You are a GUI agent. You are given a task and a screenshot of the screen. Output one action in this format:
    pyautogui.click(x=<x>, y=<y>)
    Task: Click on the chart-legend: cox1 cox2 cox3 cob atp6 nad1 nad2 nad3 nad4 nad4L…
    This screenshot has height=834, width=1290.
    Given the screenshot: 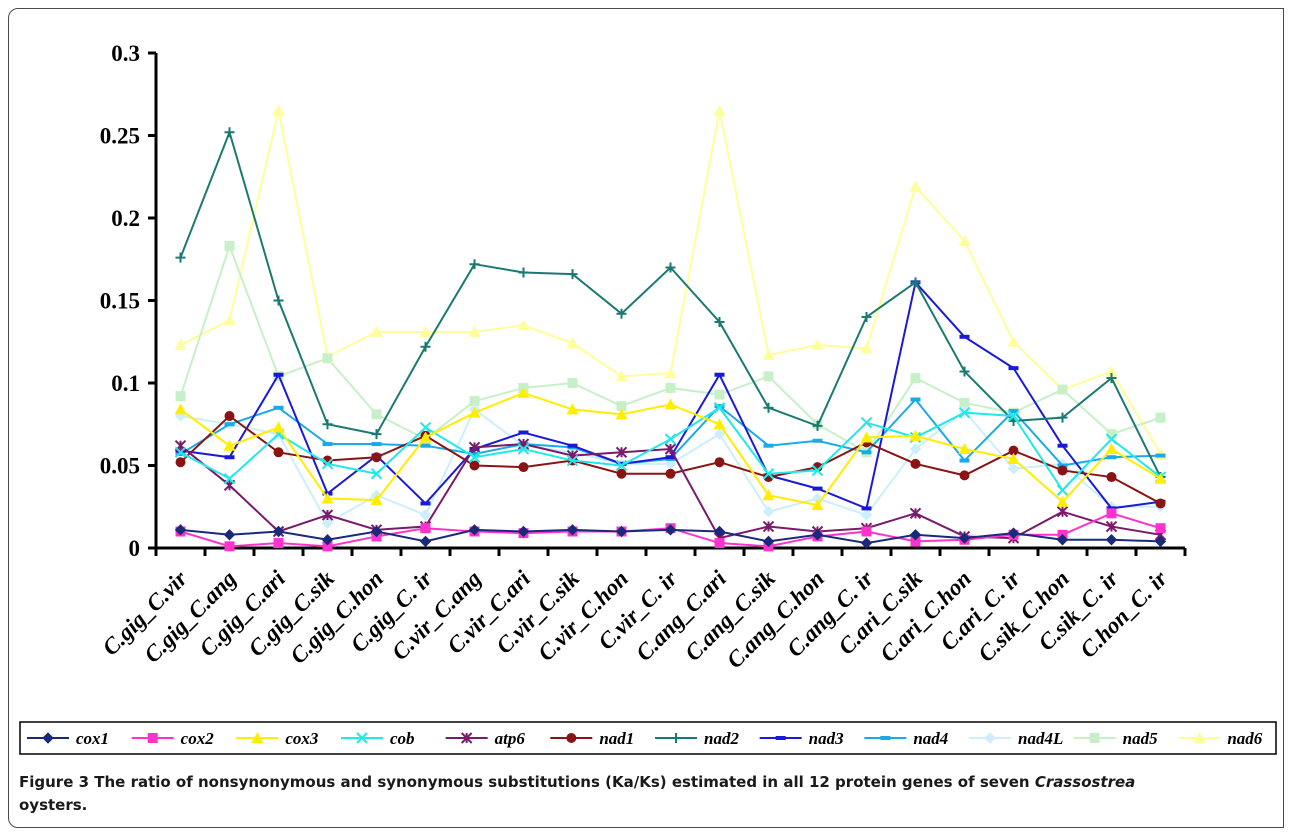 What is the action you would take?
    pyautogui.click(x=648, y=738)
    